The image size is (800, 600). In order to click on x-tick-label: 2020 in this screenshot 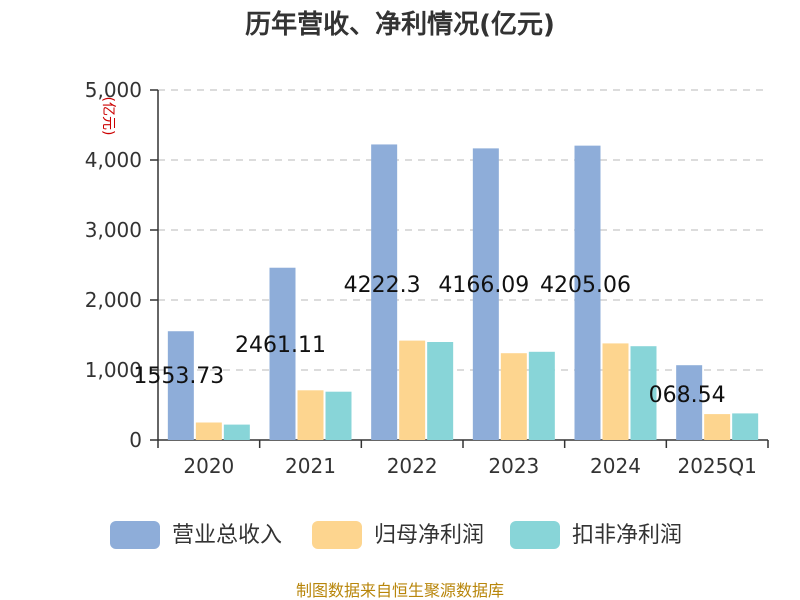, I will do `click(208, 466)`.